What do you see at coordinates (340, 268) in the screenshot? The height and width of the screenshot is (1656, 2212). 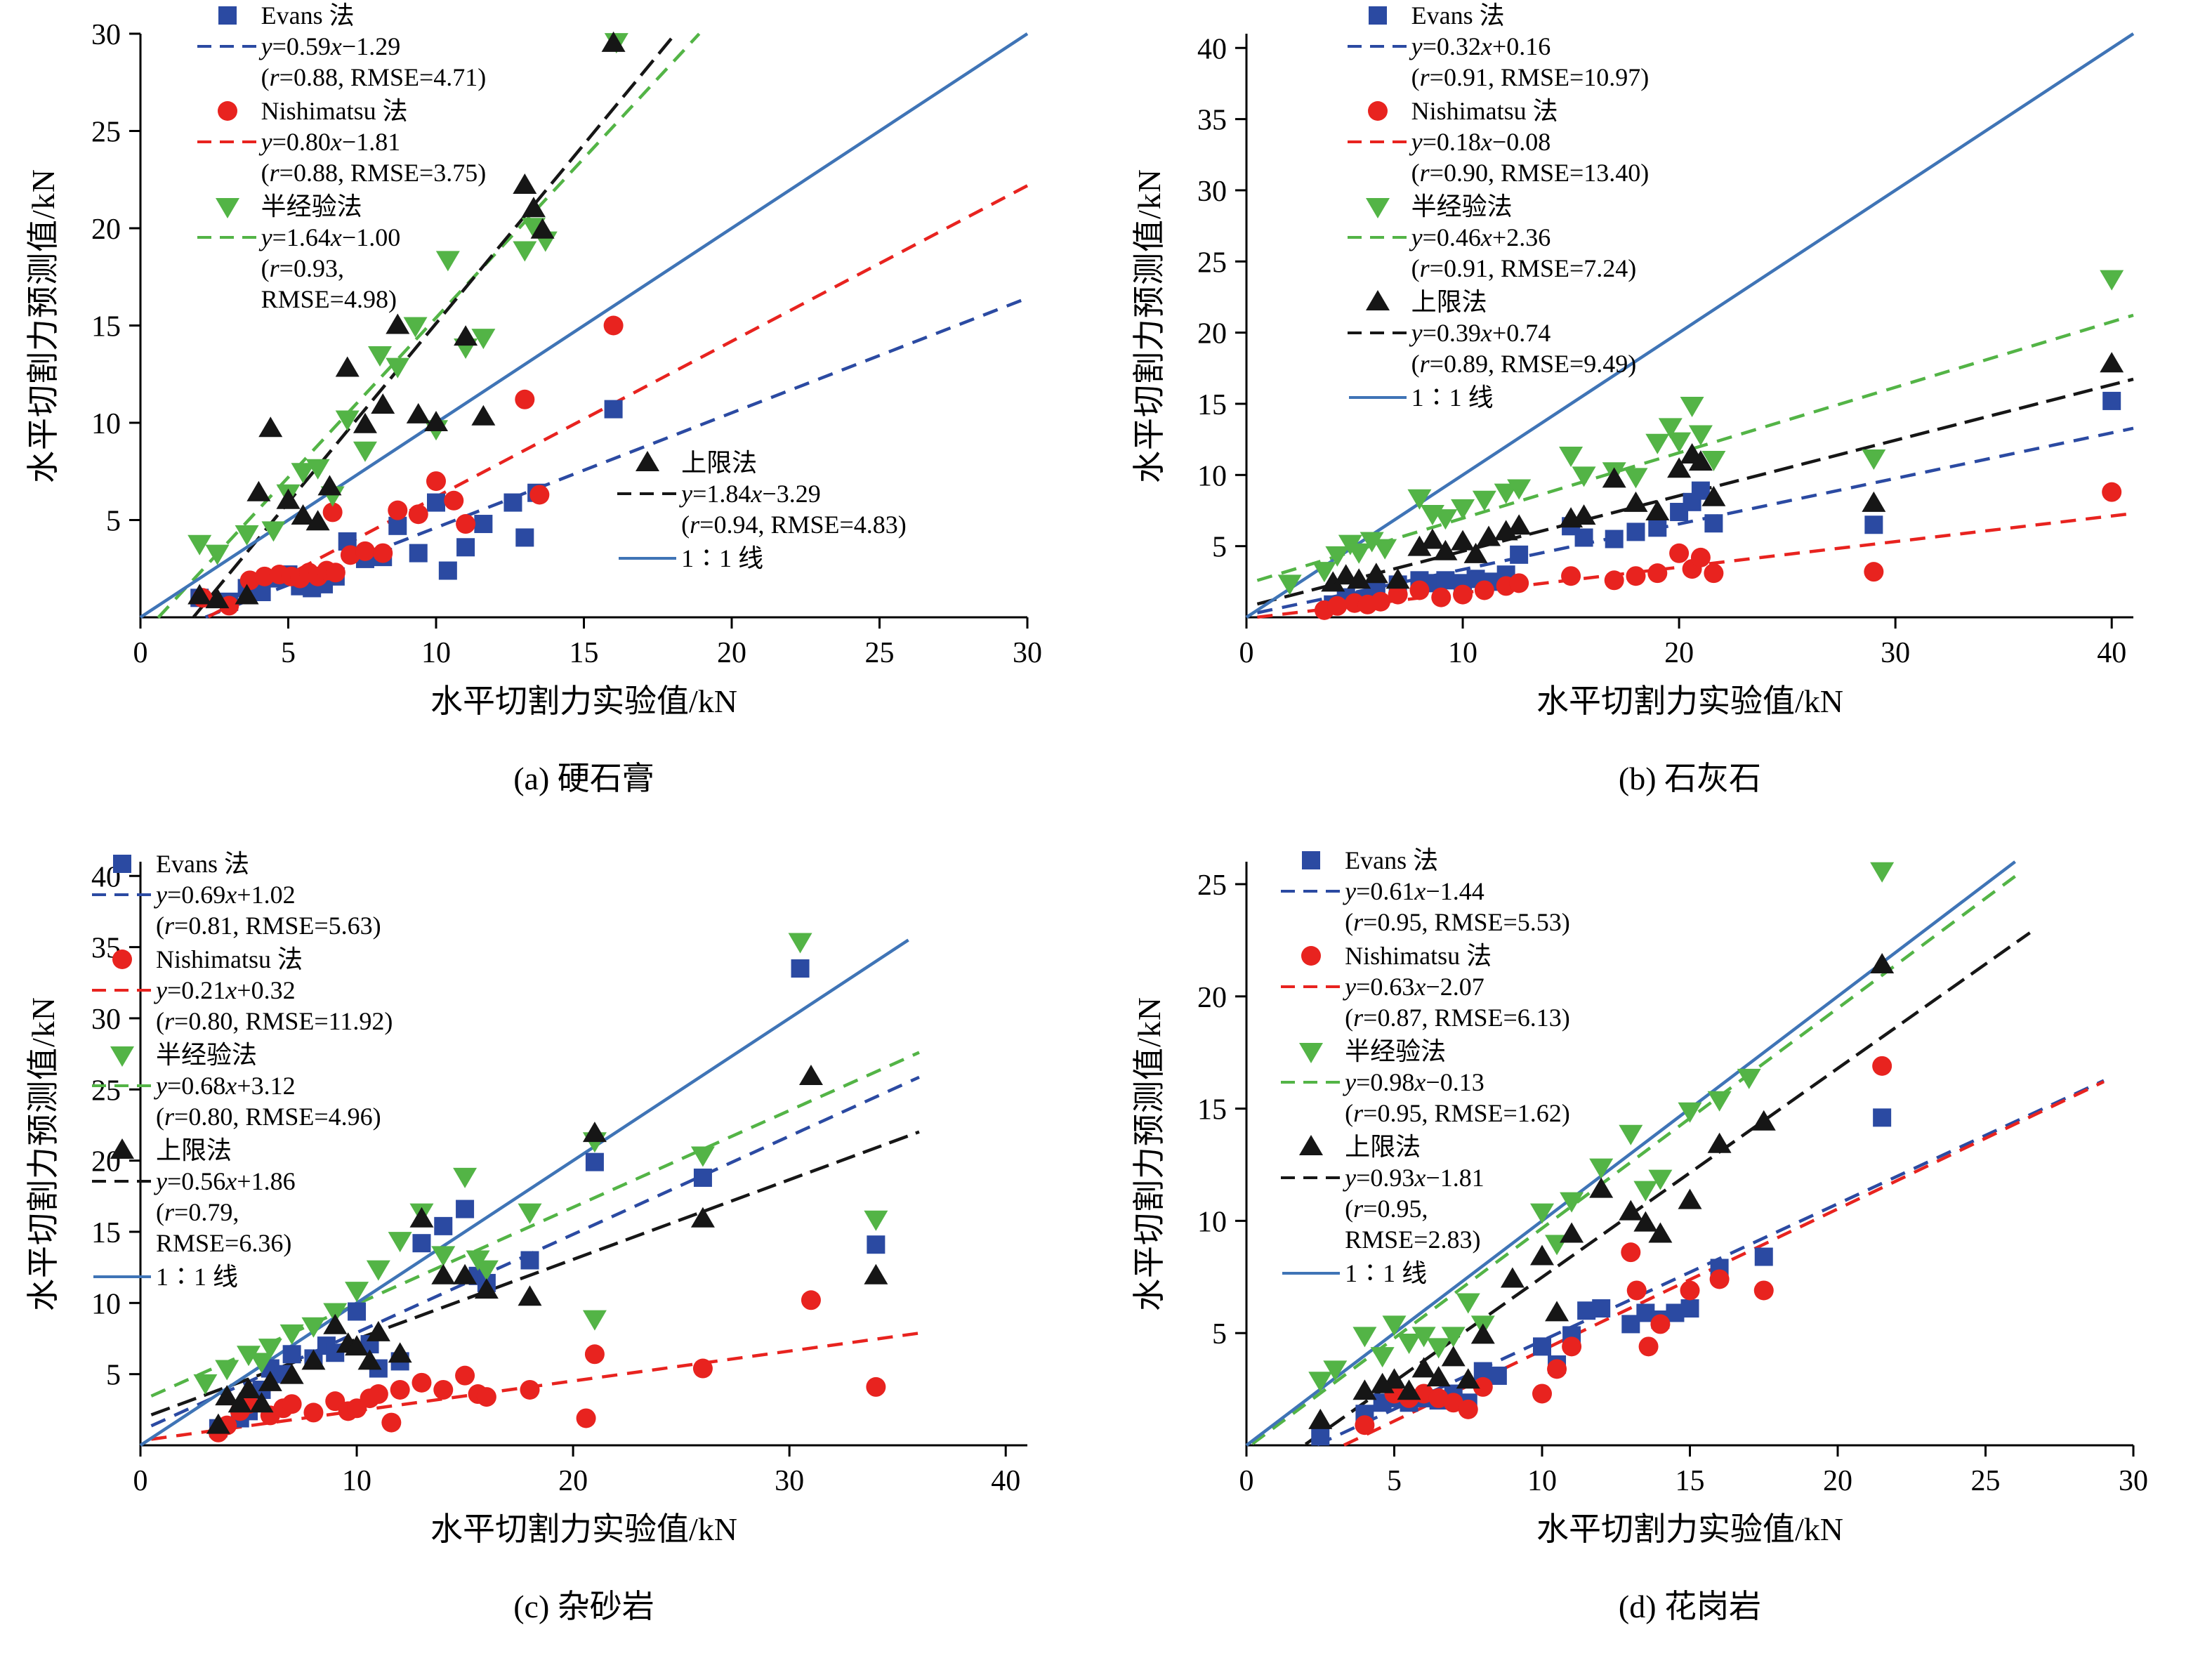 I see `legend-row: (r=0.93,` at bounding box center [340, 268].